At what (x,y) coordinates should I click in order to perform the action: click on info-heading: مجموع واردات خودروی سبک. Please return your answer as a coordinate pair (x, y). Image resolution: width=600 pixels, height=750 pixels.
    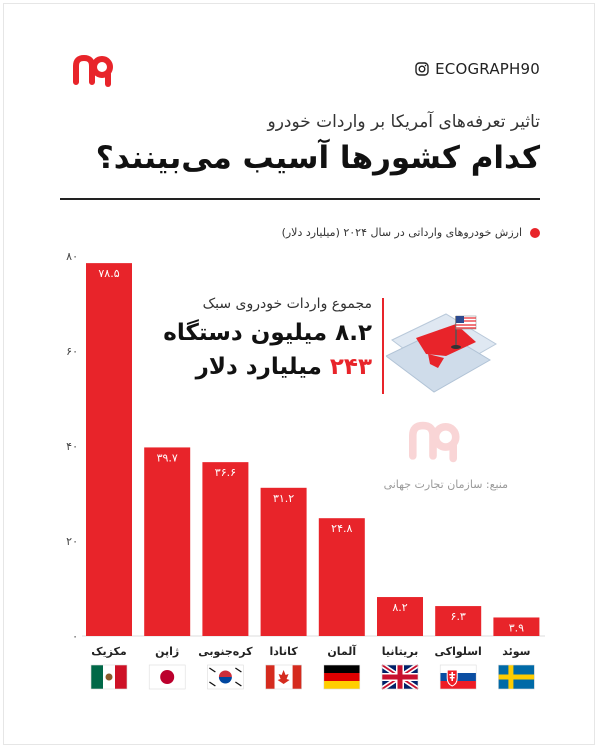
    Looking at the image, I should click on (287, 304).